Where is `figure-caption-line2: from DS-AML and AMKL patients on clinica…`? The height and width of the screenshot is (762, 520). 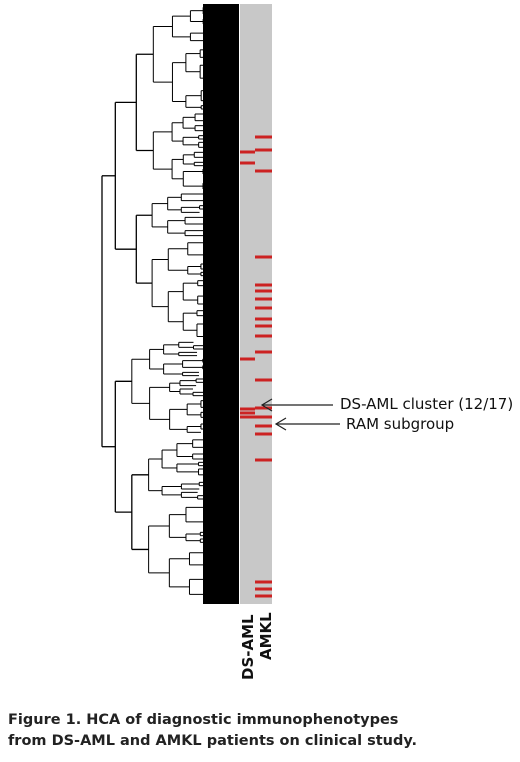 figure-caption-line2: from DS-AML and AMKL patients on clinica… is located at coordinates (213, 741).